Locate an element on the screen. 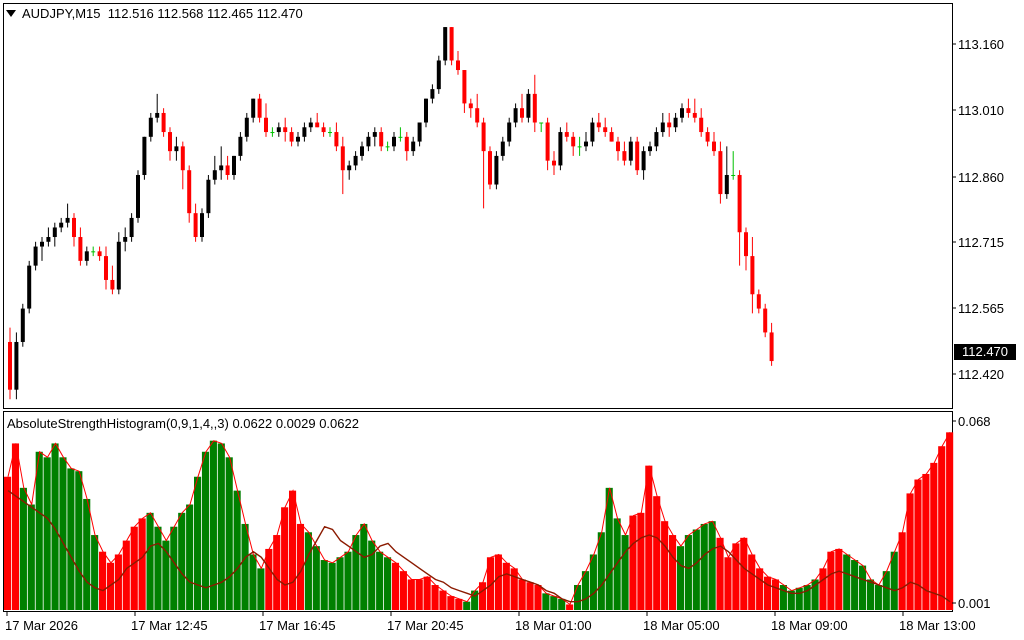 This screenshot has height=640, width=1024. time-tick-label: 18 Mar 05:00 is located at coordinates (681, 625).